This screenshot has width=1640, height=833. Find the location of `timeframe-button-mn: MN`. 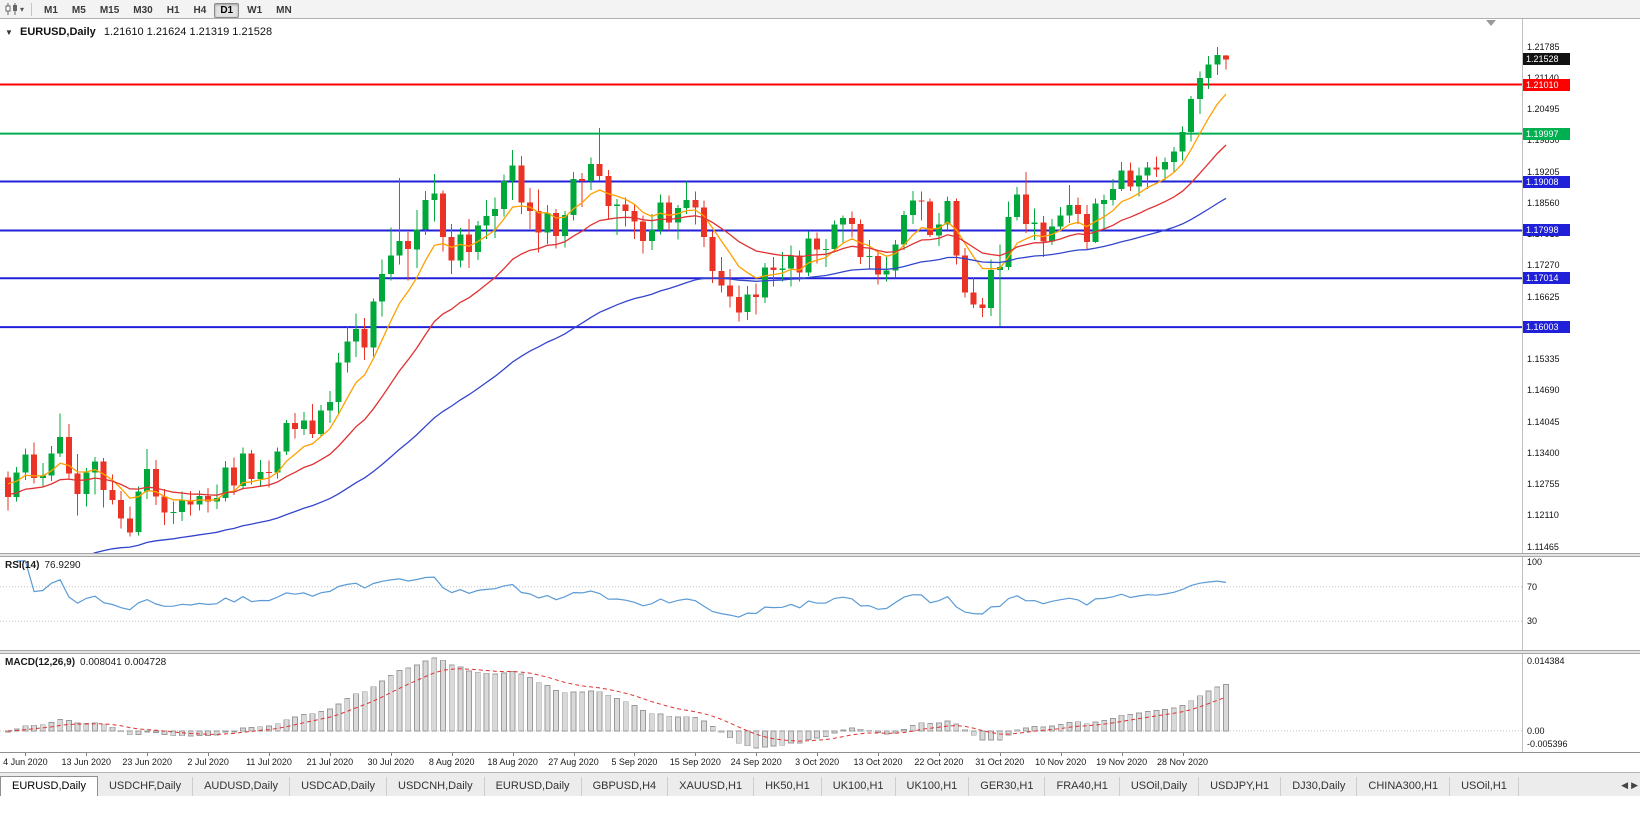

timeframe-button-mn: MN is located at coordinates (284, 10).